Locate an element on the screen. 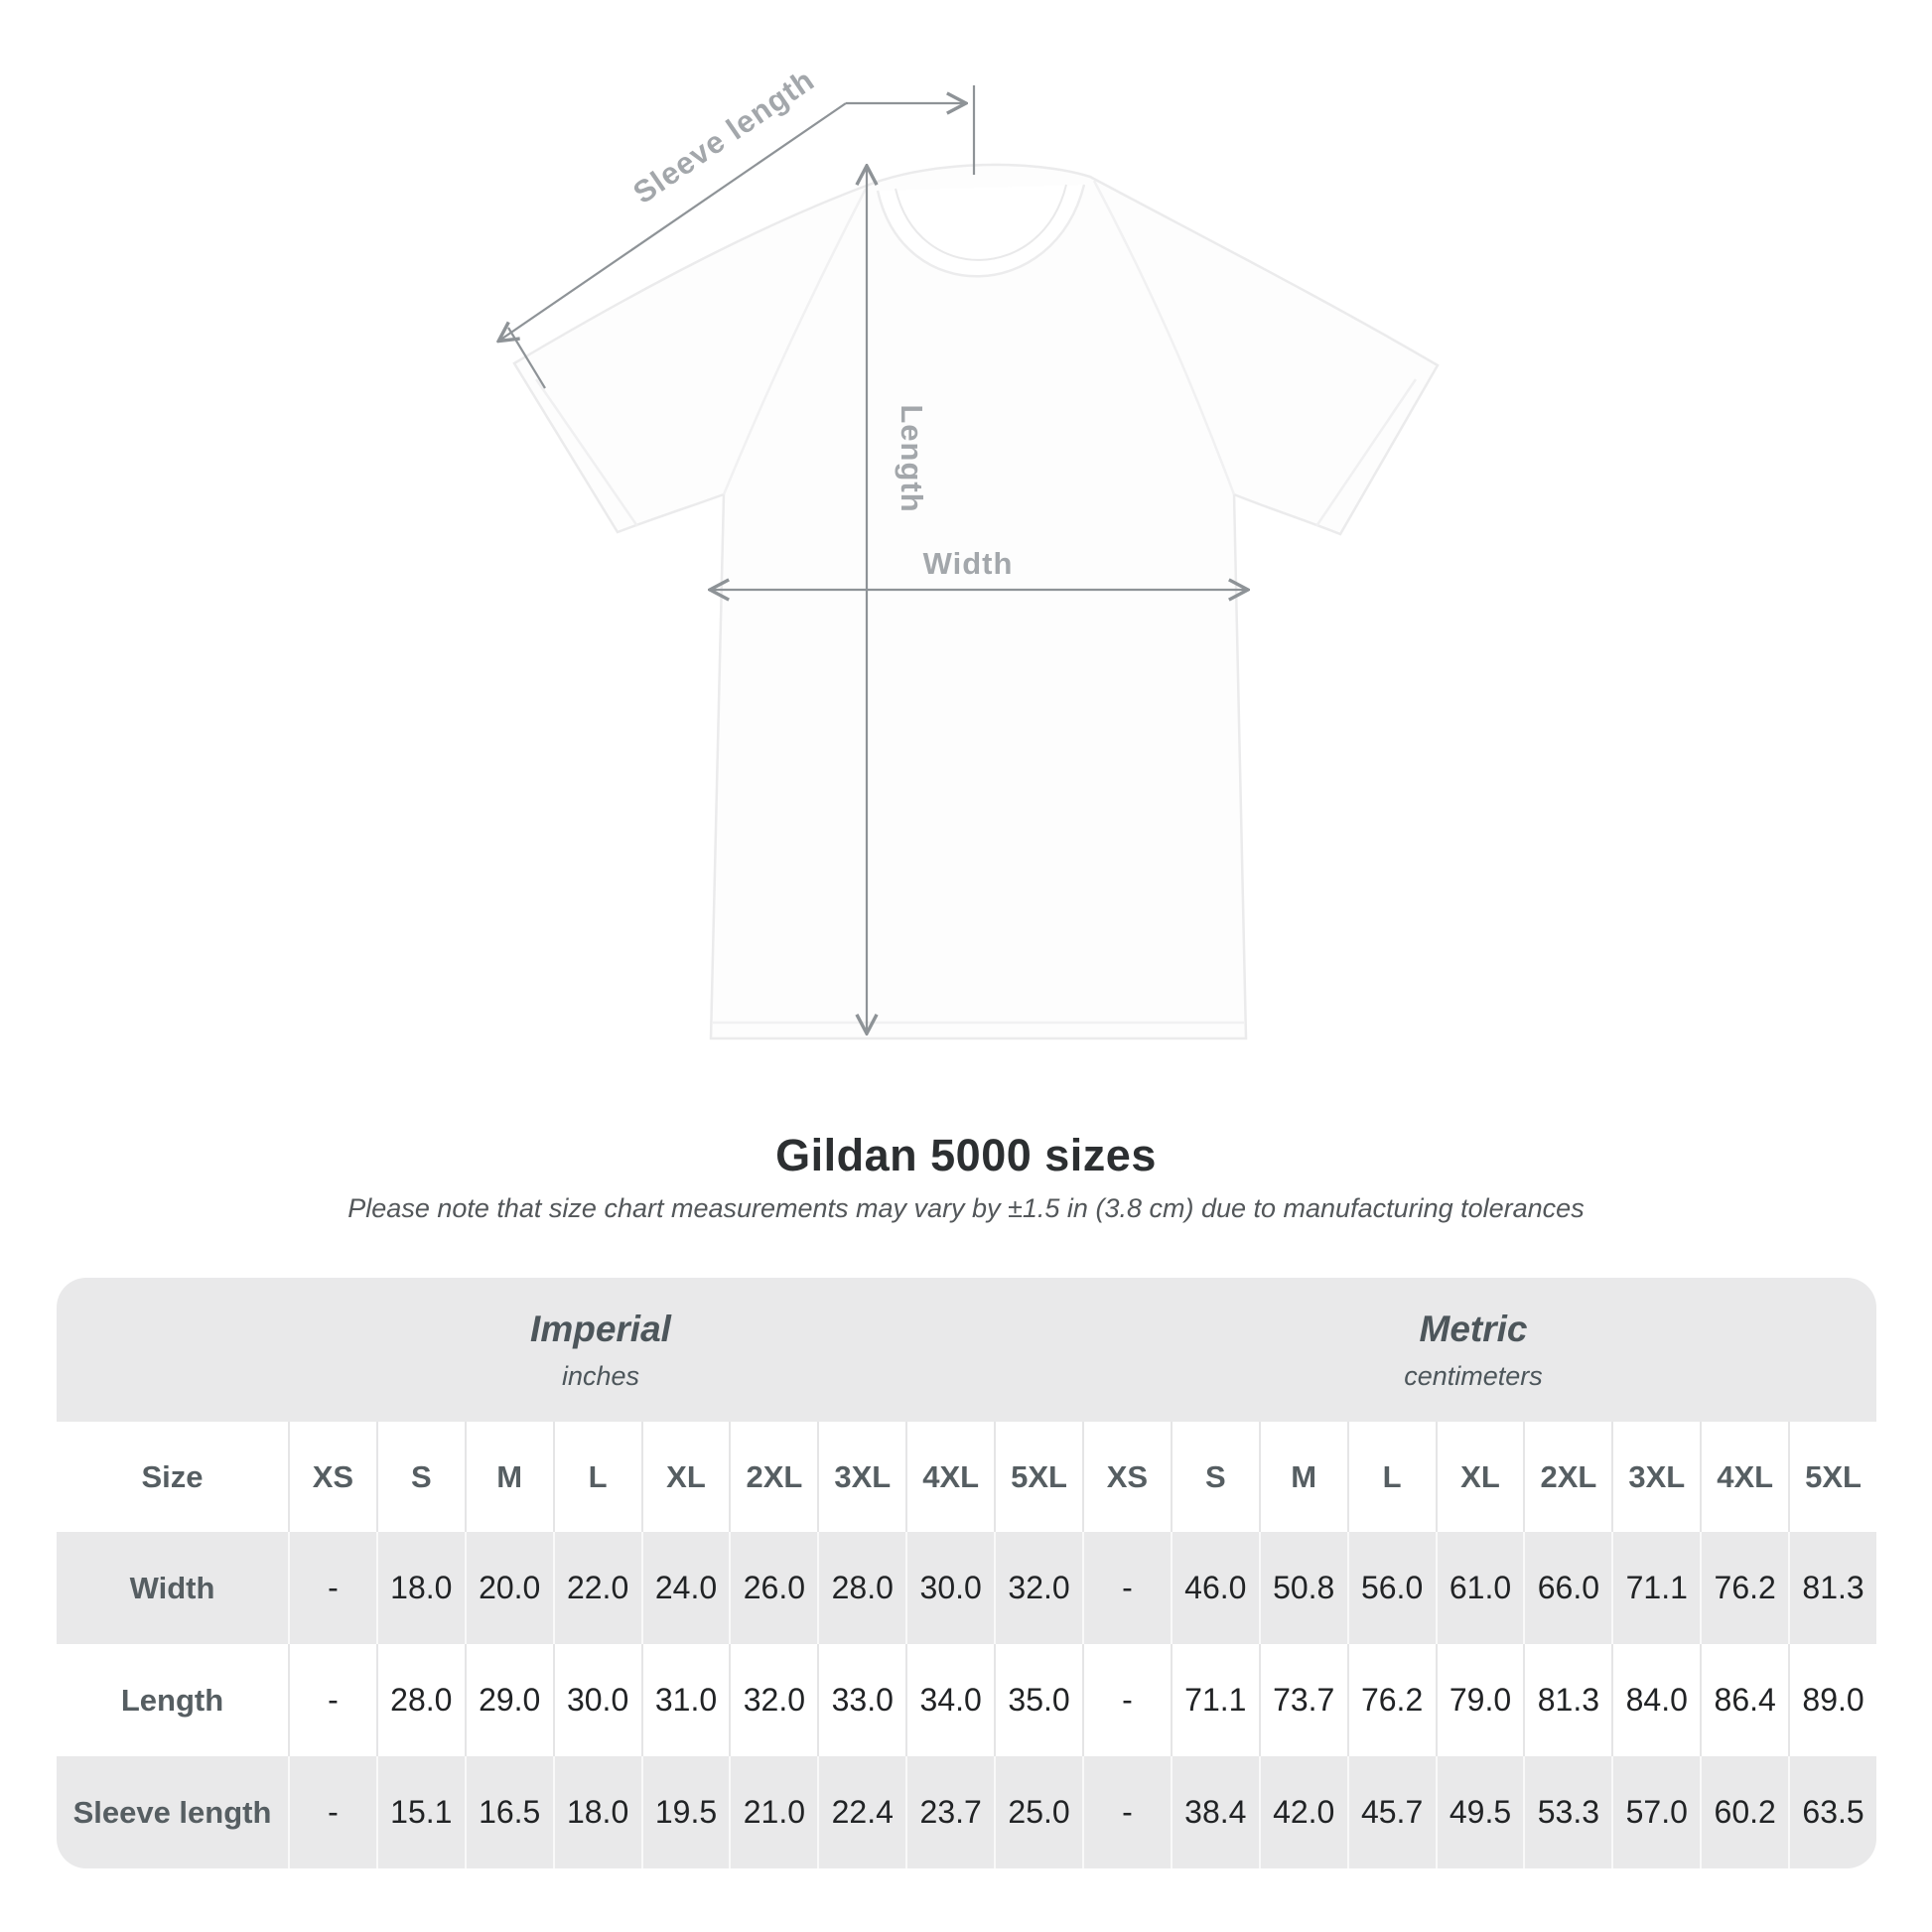 This screenshot has height=1932, width=1932. table-cell: 45.7 is located at coordinates (1391, 1812).